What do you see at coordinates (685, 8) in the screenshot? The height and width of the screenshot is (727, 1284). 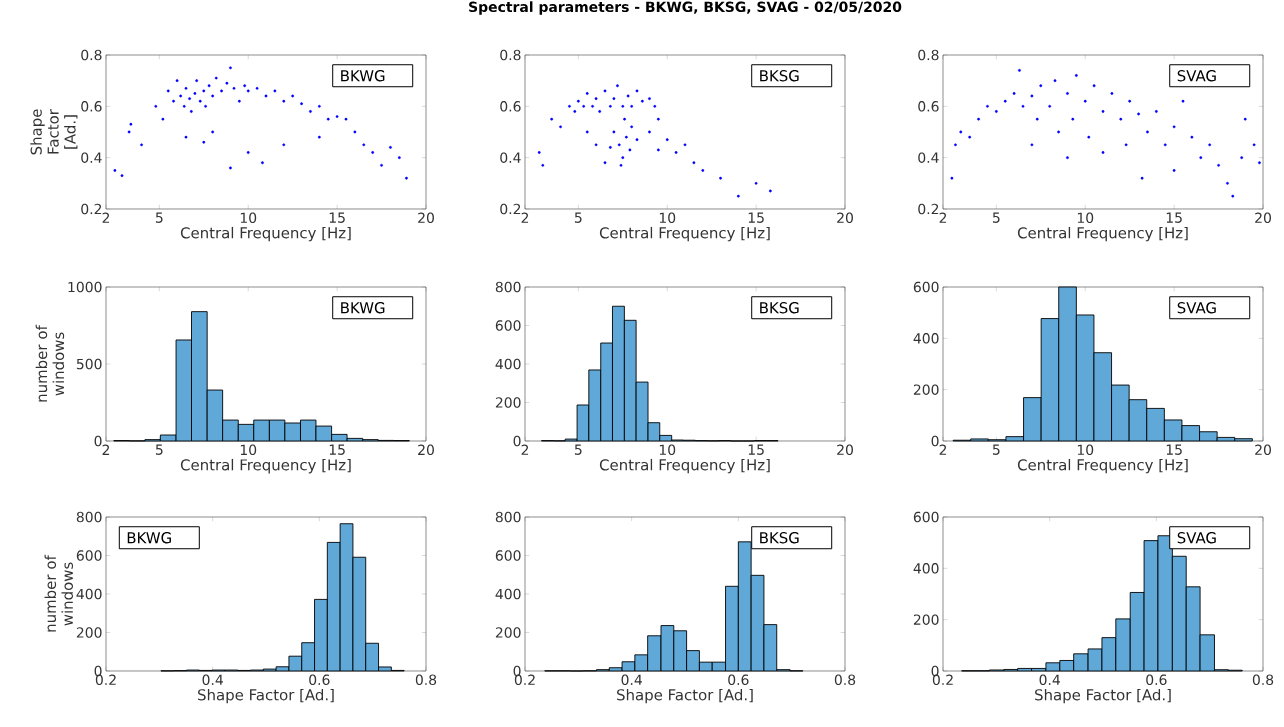 I see `chart-title: Spectral parameters - BKWG, BKSG, SVAG - 02/05/2020` at bounding box center [685, 8].